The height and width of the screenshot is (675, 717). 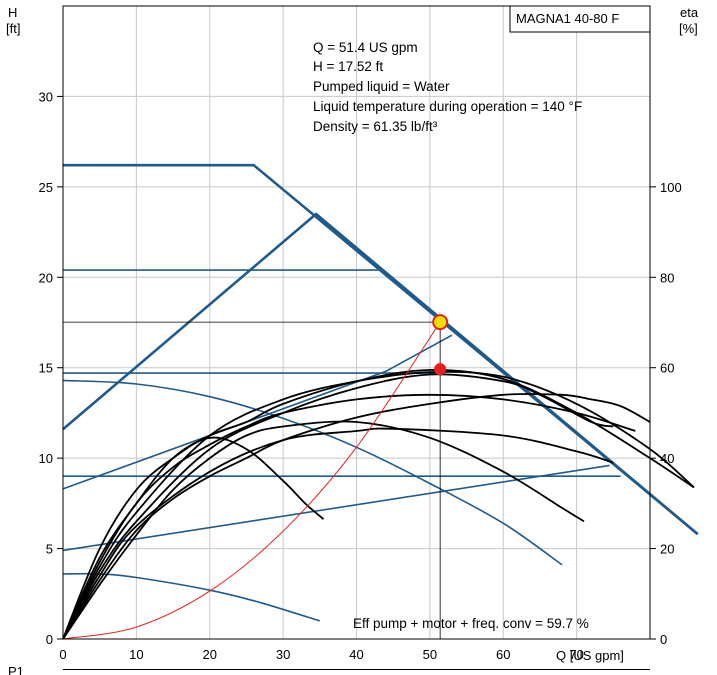 What do you see at coordinates (46, 96) in the screenshot?
I see `y-tick-label-left: 30` at bounding box center [46, 96].